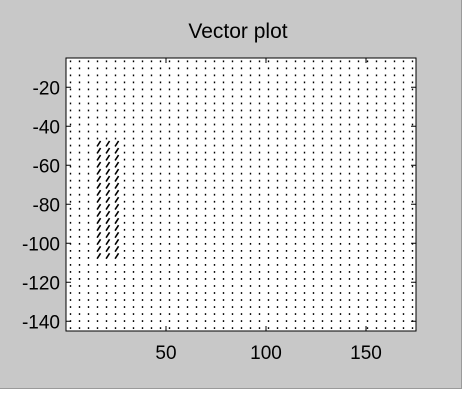  I want to click on x-tick-label: 50, so click(165, 353).